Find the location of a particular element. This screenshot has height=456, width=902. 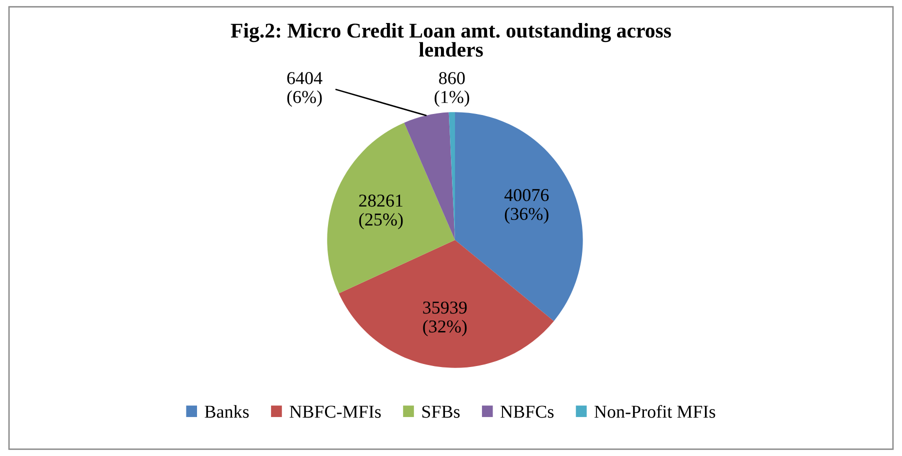

data-label: 860 (1%) is located at coordinates (452, 89).